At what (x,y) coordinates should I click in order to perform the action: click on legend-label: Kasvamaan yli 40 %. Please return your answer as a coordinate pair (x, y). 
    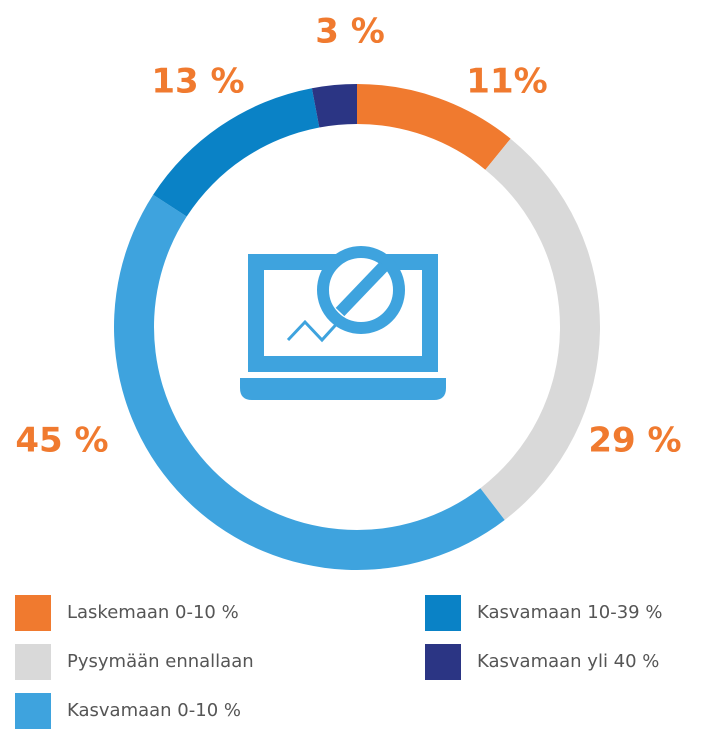
    Looking at the image, I should click on (568, 661).